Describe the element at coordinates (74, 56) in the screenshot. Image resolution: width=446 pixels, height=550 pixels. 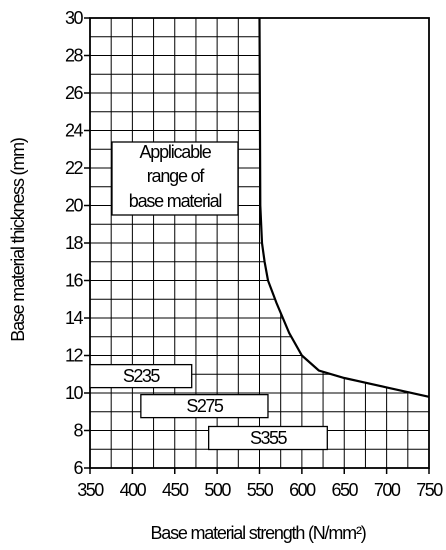
I see `y-tick-label: 28` at that location.